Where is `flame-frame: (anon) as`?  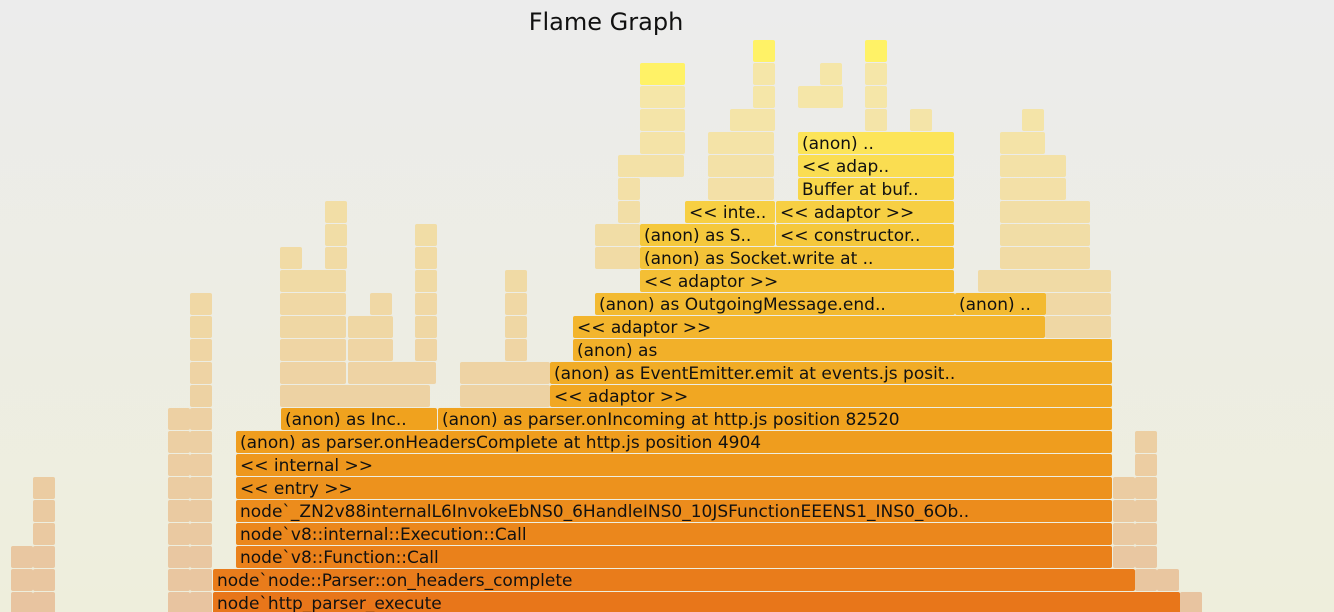
flame-frame: (anon) as is located at coordinates (842, 350).